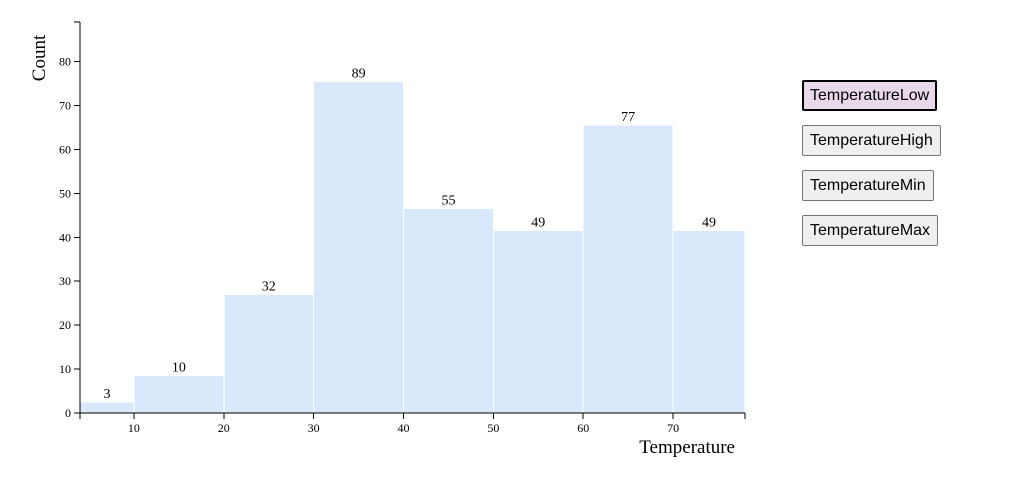 This screenshot has width=1009, height=477. What do you see at coordinates (871, 140) in the screenshot?
I see `temperature-high-button: TemperatureHigh` at bounding box center [871, 140].